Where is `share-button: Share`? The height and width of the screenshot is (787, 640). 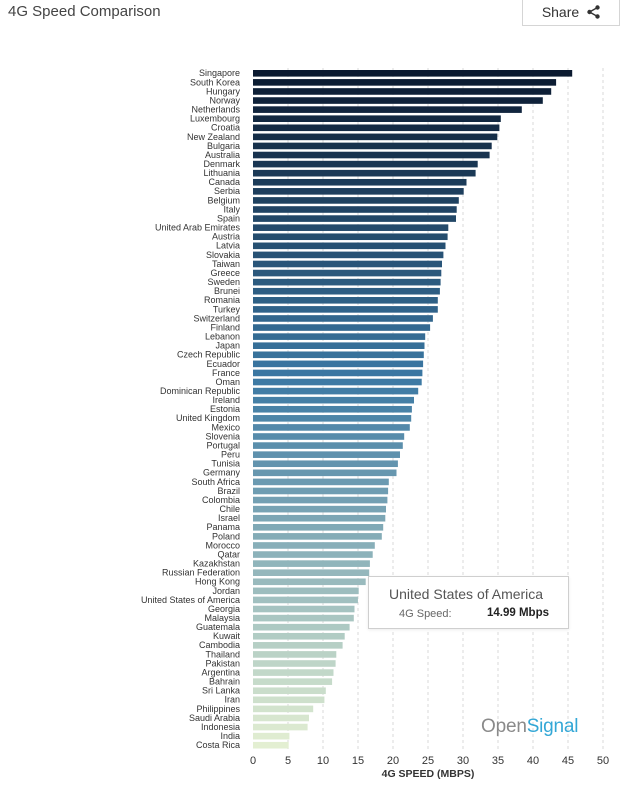
share-button: Share is located at coordinates (571, 13).